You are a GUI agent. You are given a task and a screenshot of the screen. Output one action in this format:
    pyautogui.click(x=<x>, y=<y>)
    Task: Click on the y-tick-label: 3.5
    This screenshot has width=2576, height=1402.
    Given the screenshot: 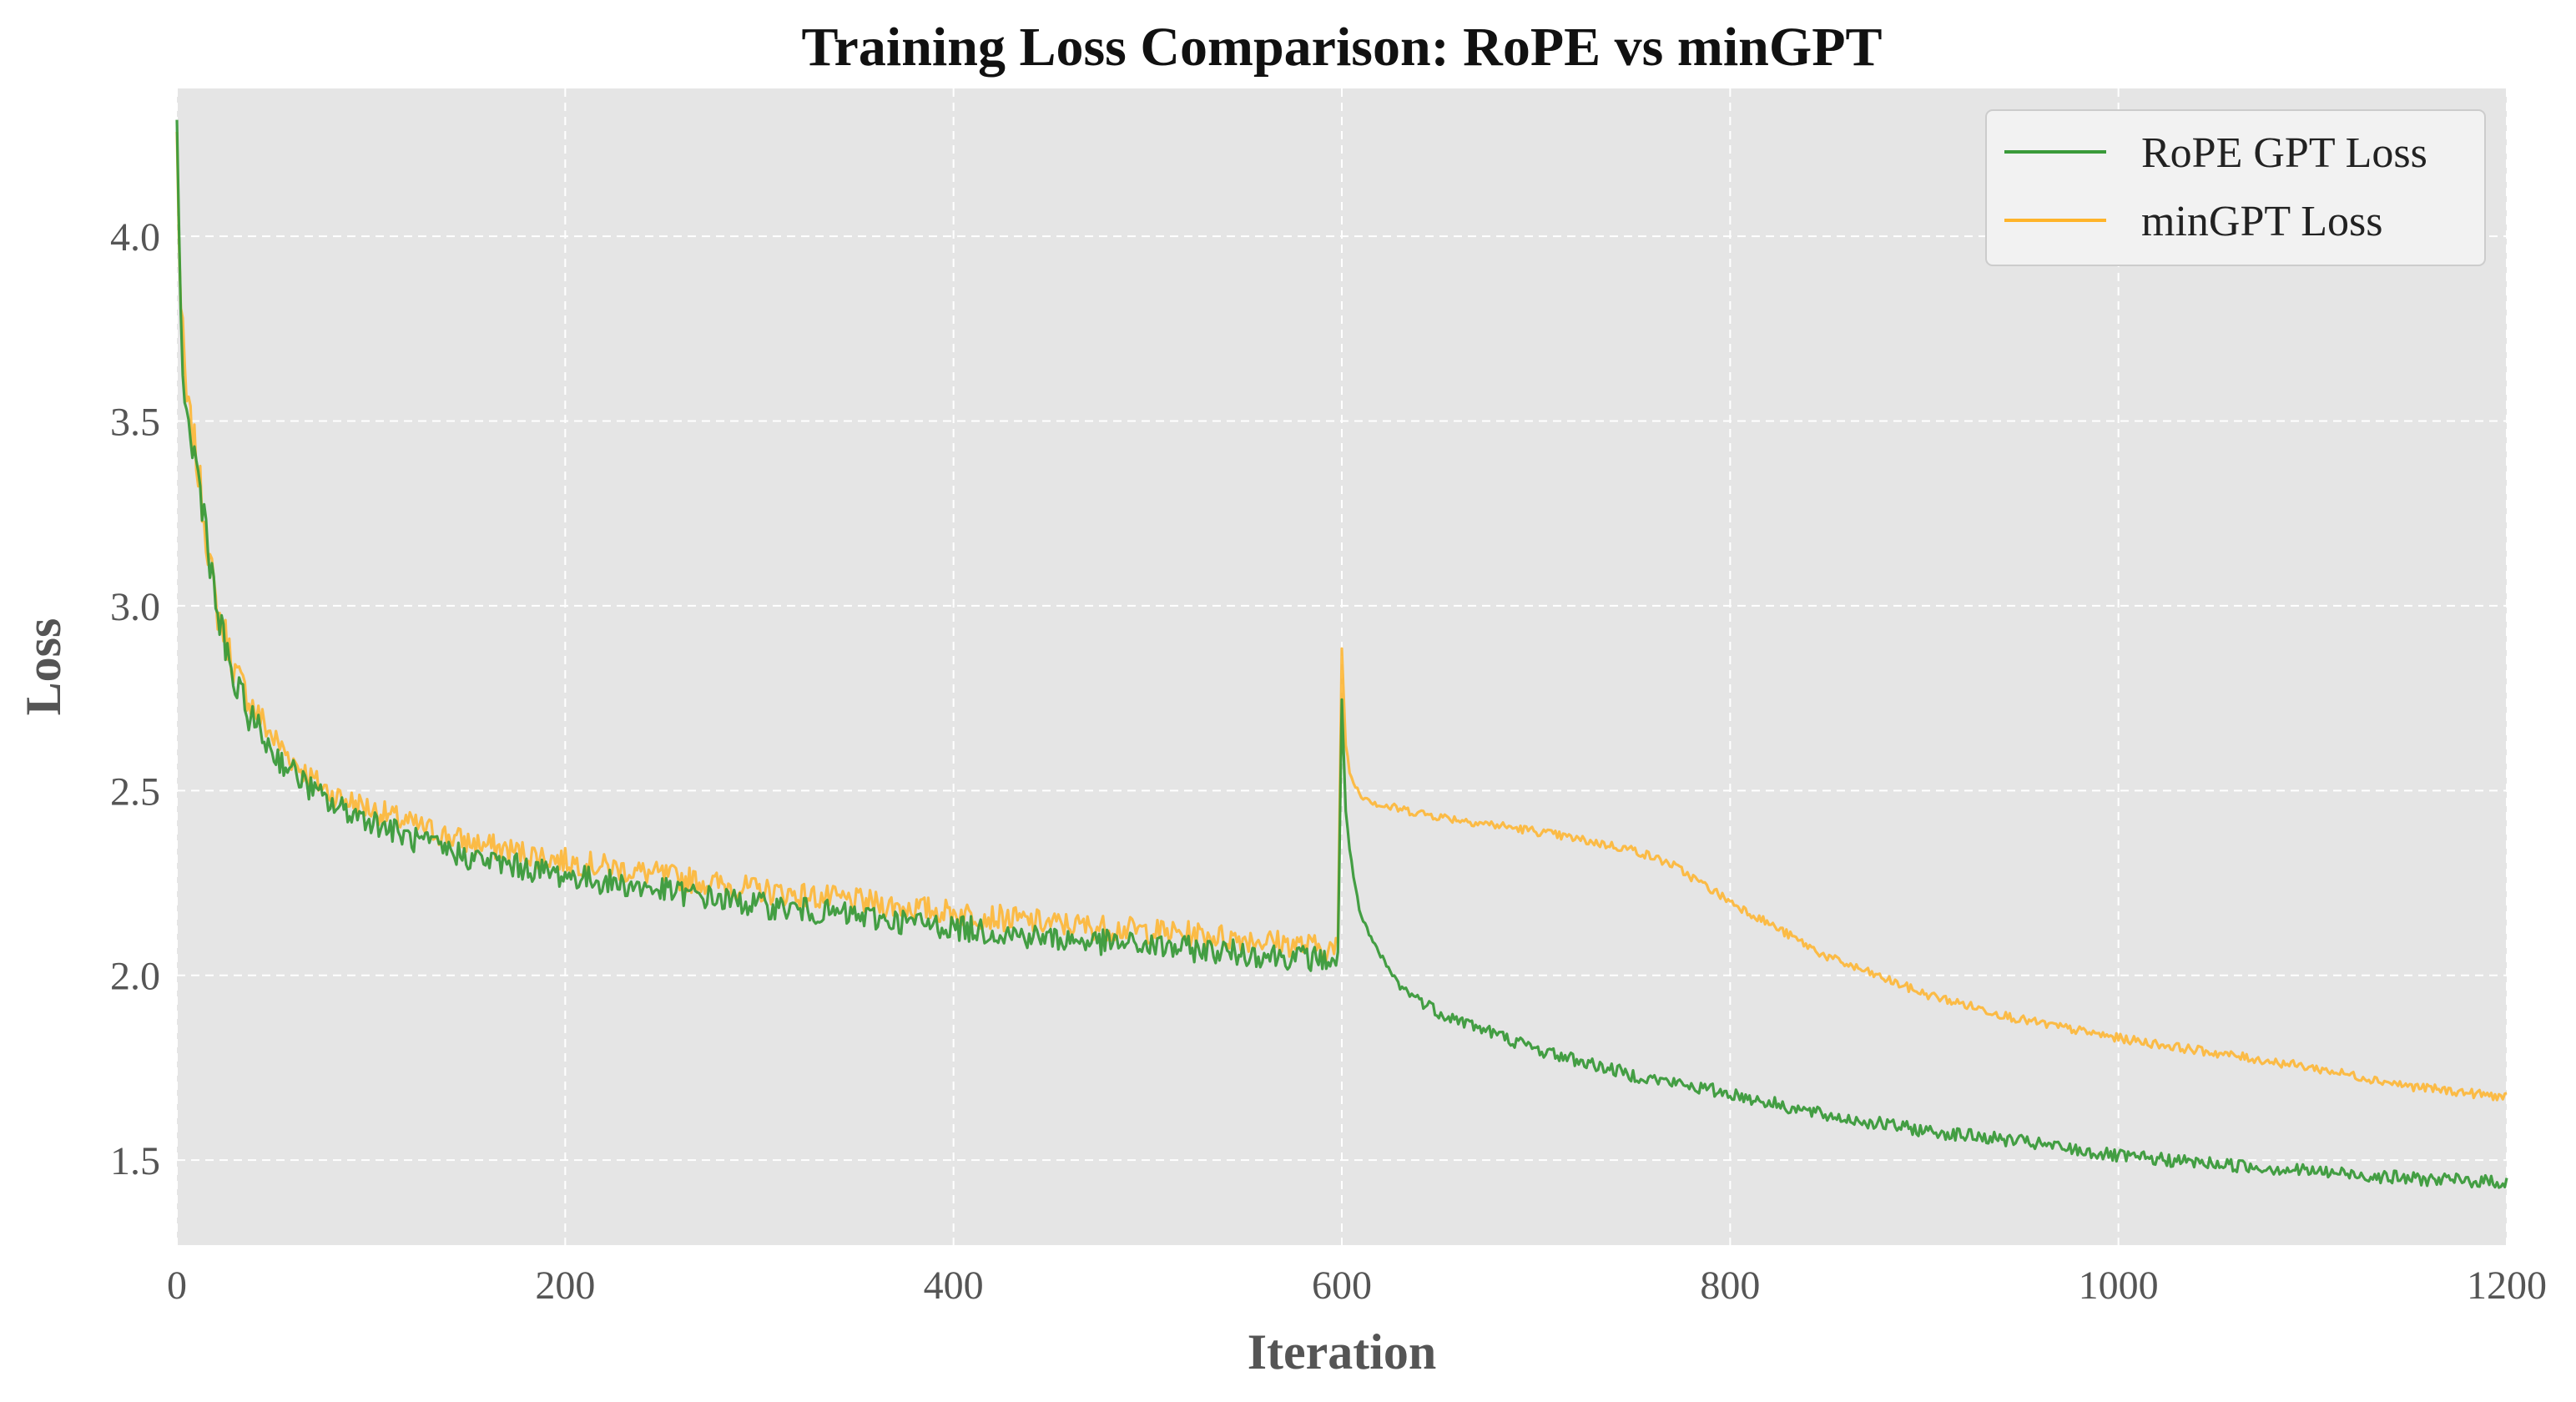 What is the action you would take?
    pyautogui.click(x=135, y=423)
    